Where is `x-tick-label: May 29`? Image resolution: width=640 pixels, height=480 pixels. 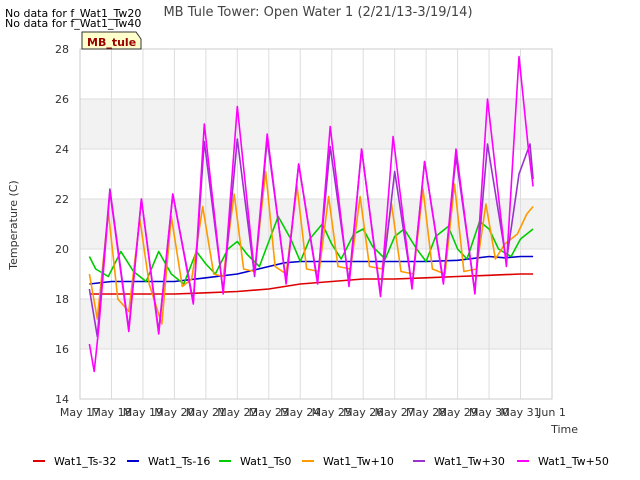 x-tick-label: May 29 is located at coordinates (457, 412).